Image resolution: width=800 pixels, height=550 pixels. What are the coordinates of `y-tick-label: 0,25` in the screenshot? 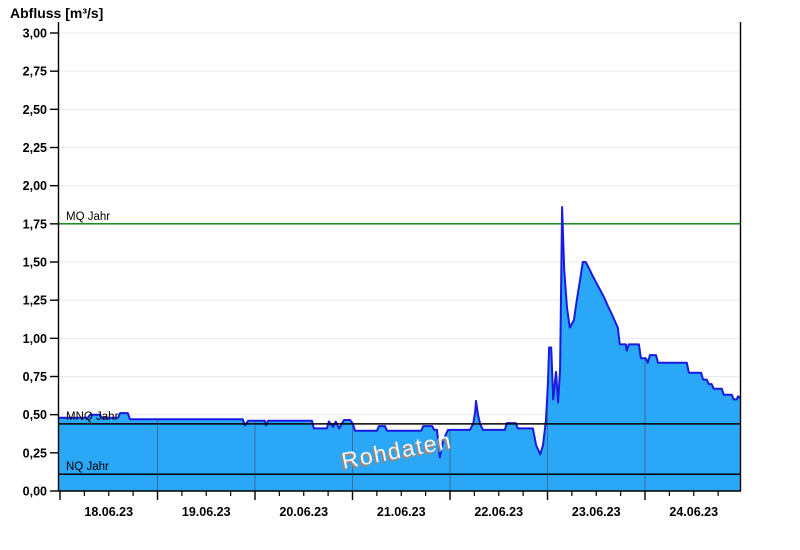 It's located at (35, 453).